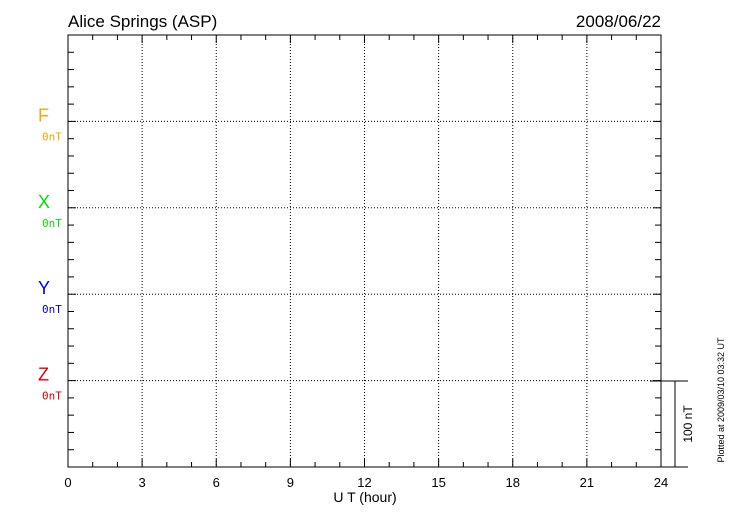  What do you see at coordinates (290, 482) in the screenshot?
I see `x-tick-label: 9` at bounding box center [290, 482].